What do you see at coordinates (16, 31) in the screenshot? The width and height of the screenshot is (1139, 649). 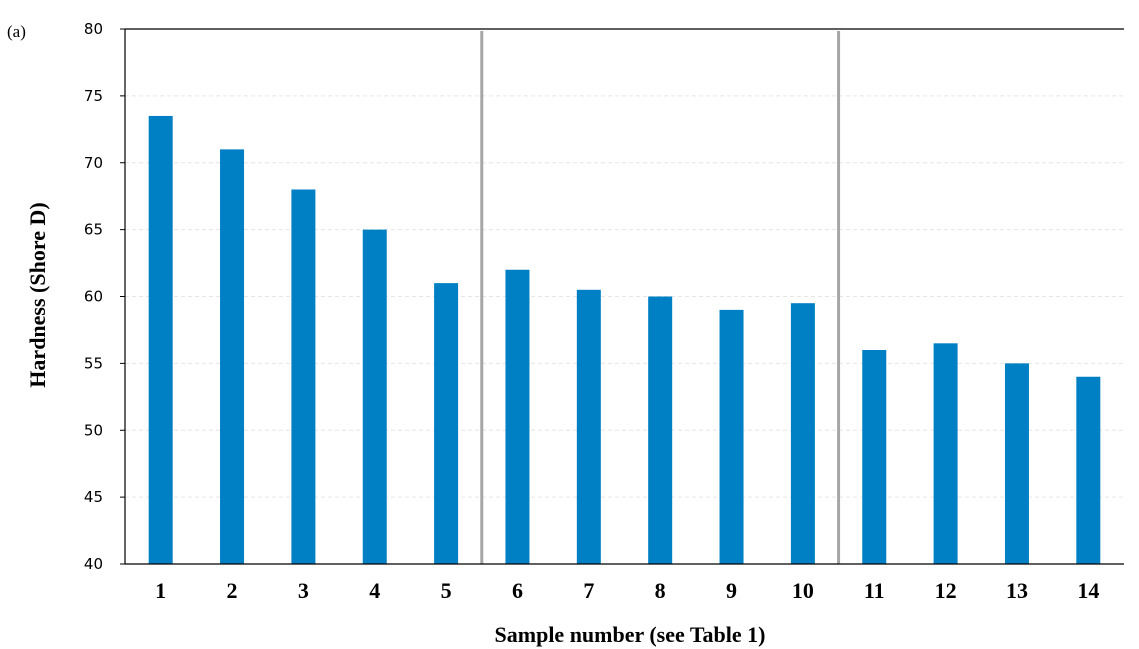 I see `panel-label: (a)` at bounding box center [16, 31].